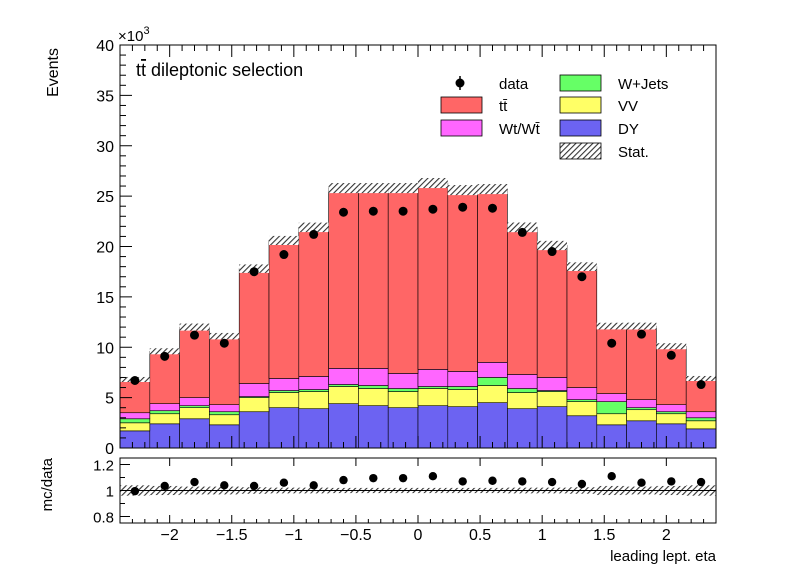 Image resolution: width=796 pixels, height=572 pixels. Describe the element at coordinates (143, 70) in the screenshot. I see `annotation-tbar: t` at that location.